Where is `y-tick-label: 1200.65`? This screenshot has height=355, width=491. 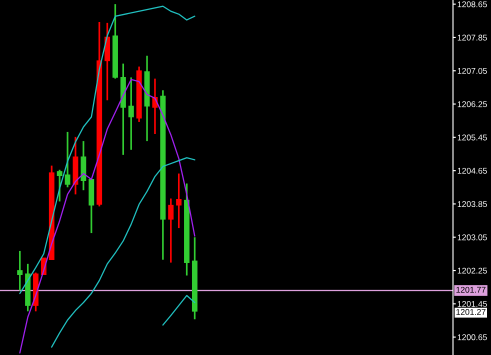 y-tick-label: 1200.65 is located at coordinates (472, 337).